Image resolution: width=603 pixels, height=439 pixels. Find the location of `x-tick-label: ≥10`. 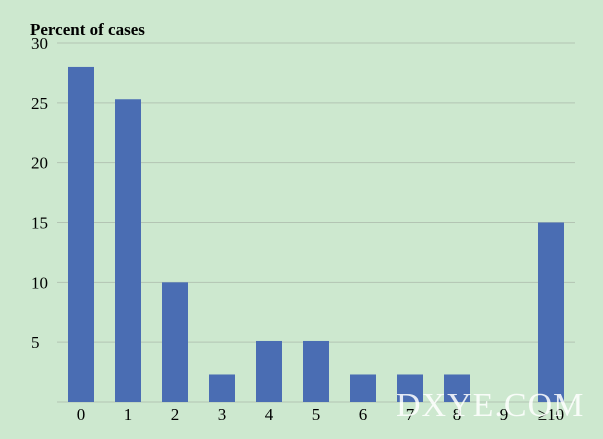

x-tick-label: ≥10 is located at coordinates (551, 414).